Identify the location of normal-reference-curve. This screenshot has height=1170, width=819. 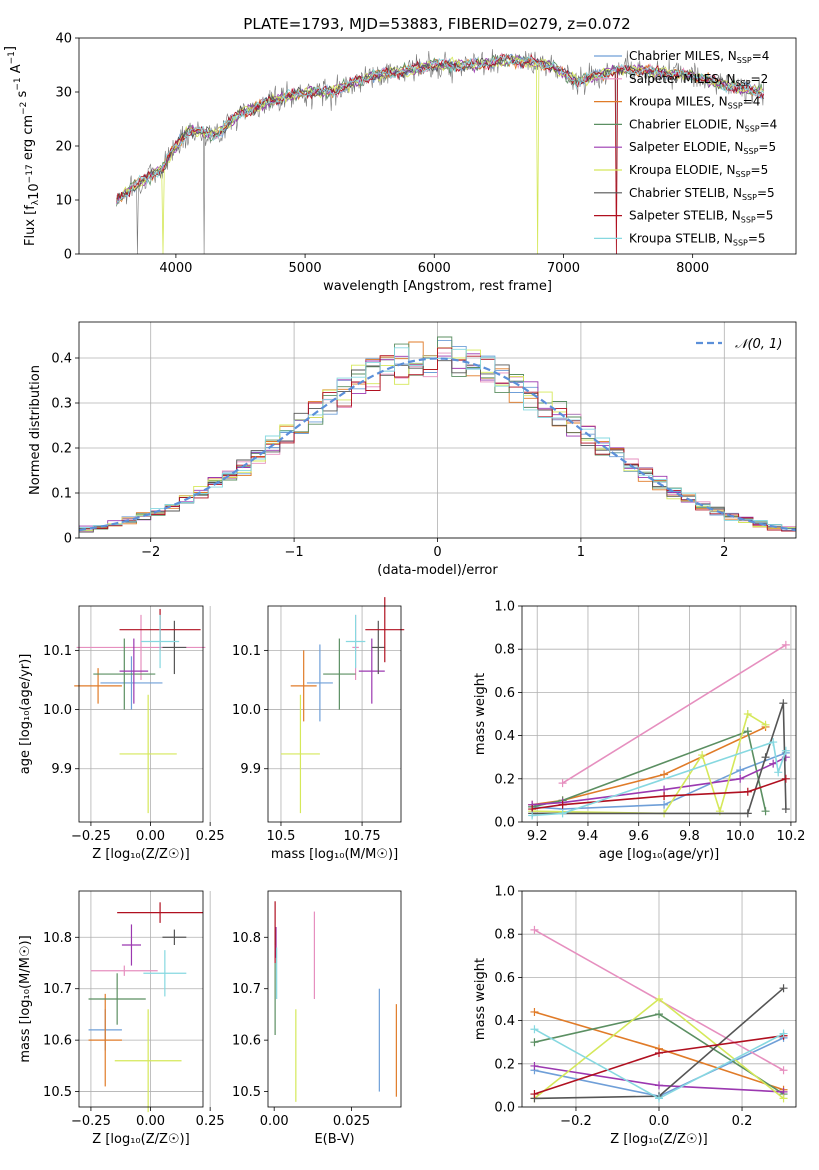
(437, 444).